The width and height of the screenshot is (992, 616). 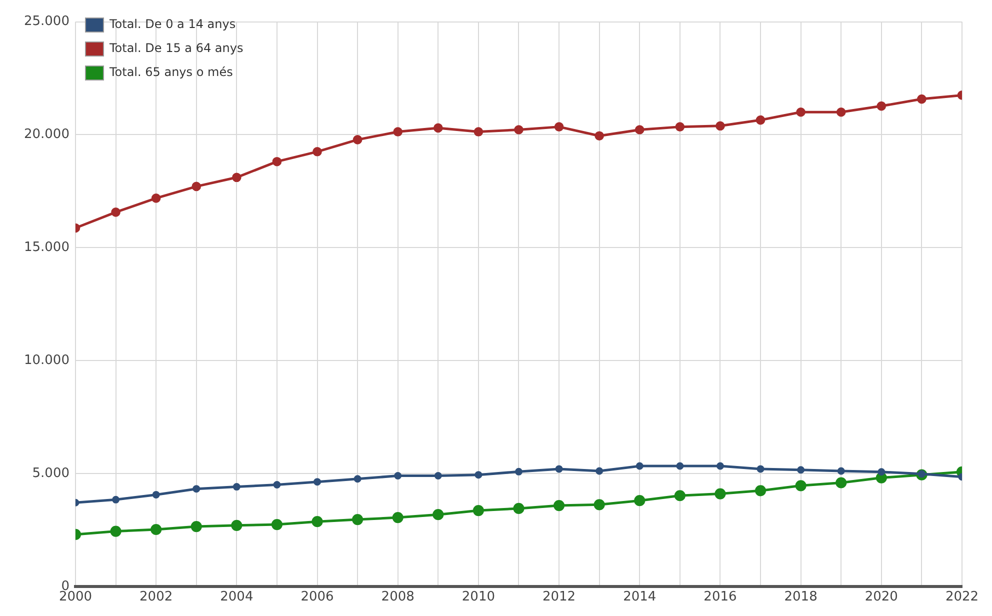 I want to click on y-tick-label: 5.000, so click(x=51, y=473).